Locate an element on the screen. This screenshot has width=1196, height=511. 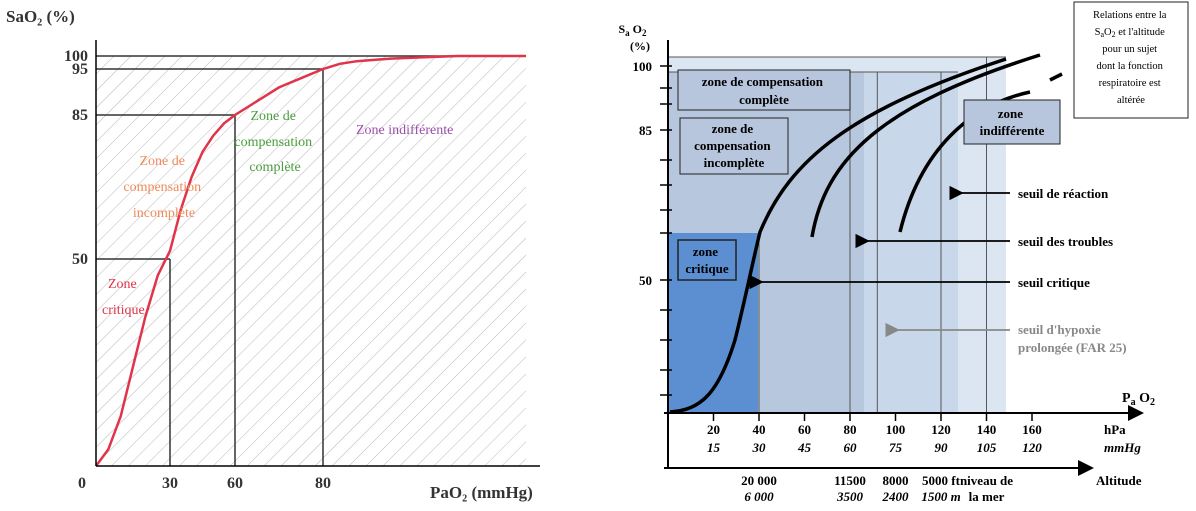
left-zone-incomplete-line2: compensation is located at coordinates (162, 187).